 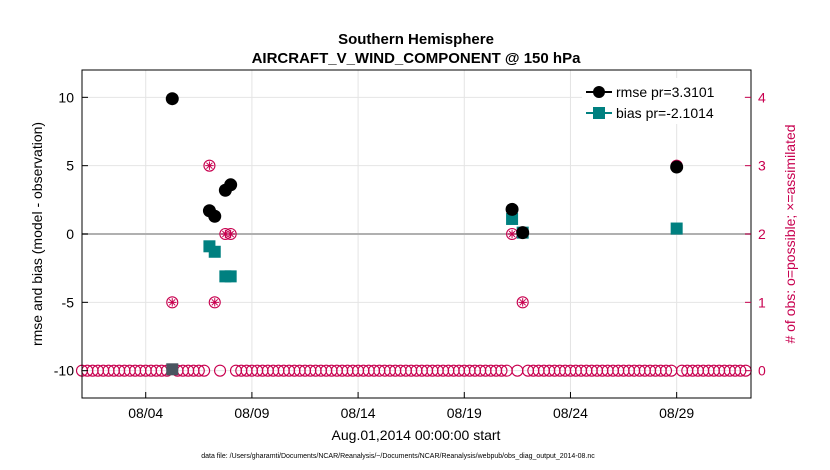 I want to click on x-tick-label: 08/09, so click(x=251, y=413).